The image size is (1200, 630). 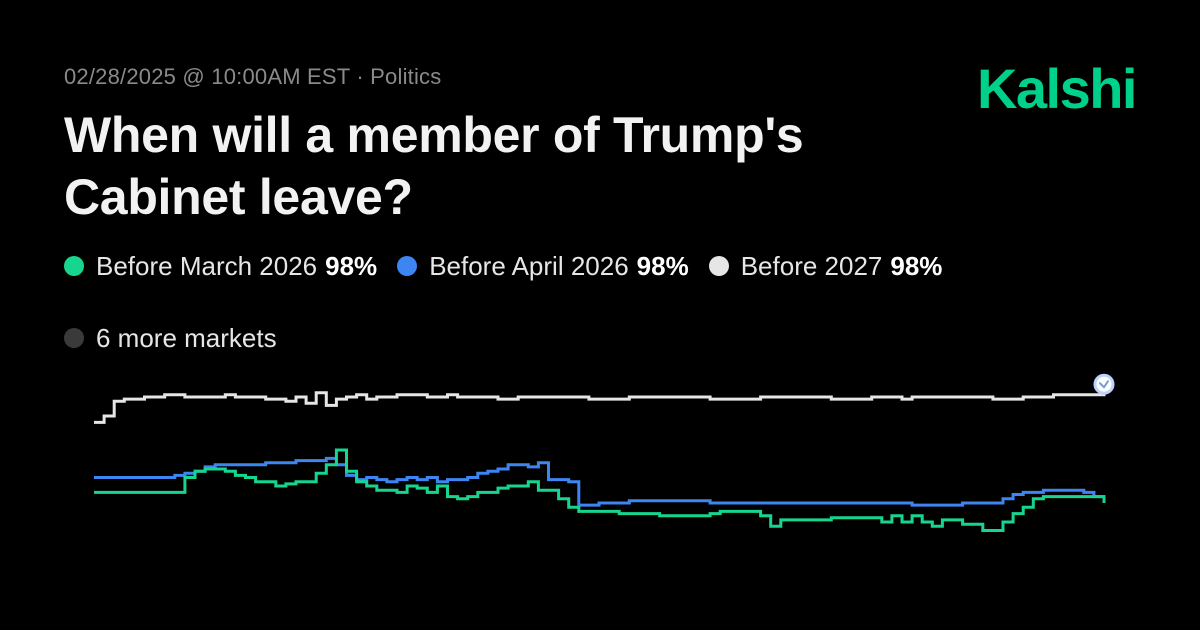 I want to click on series-line-before-april-2026, so click(x=600, y=481).